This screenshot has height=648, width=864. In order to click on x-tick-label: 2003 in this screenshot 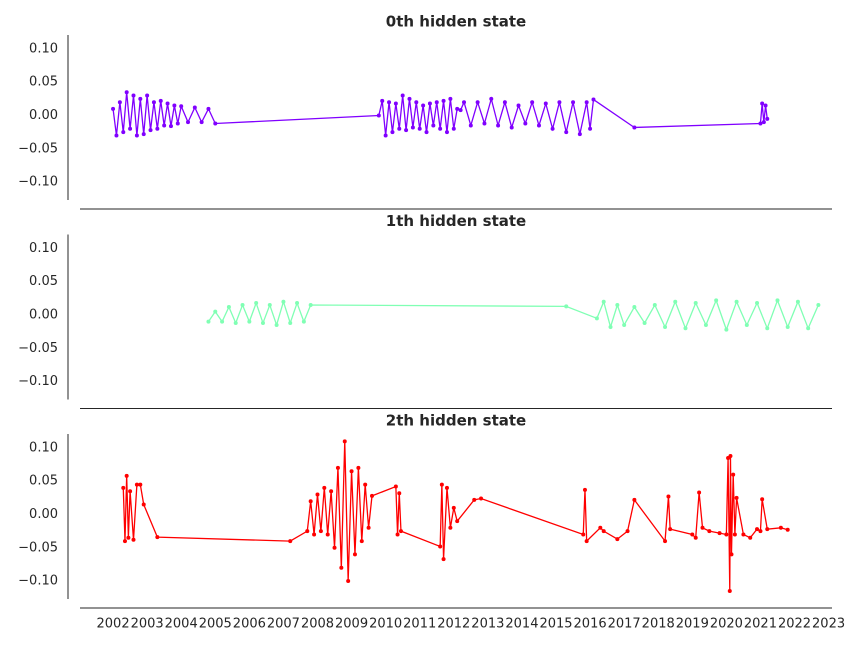, I will do `click(147, 624)`.